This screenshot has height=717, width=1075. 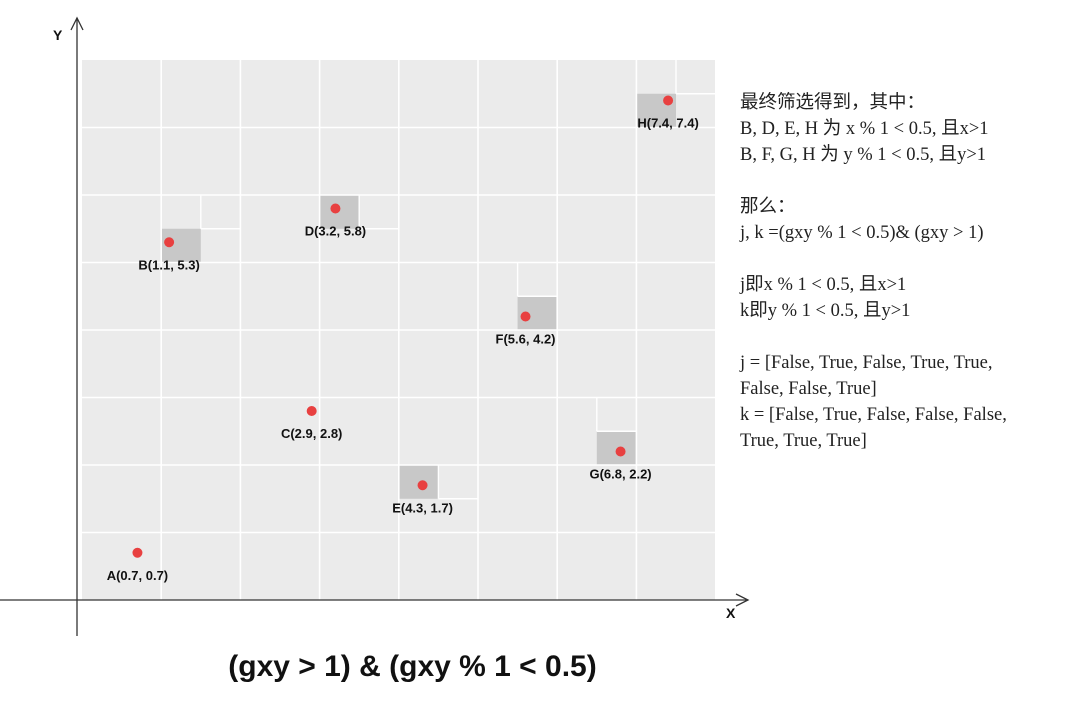 I want to click on note-line-7: k即y % 1 < 0.5, 且y>1, so click(x=825, y=311).